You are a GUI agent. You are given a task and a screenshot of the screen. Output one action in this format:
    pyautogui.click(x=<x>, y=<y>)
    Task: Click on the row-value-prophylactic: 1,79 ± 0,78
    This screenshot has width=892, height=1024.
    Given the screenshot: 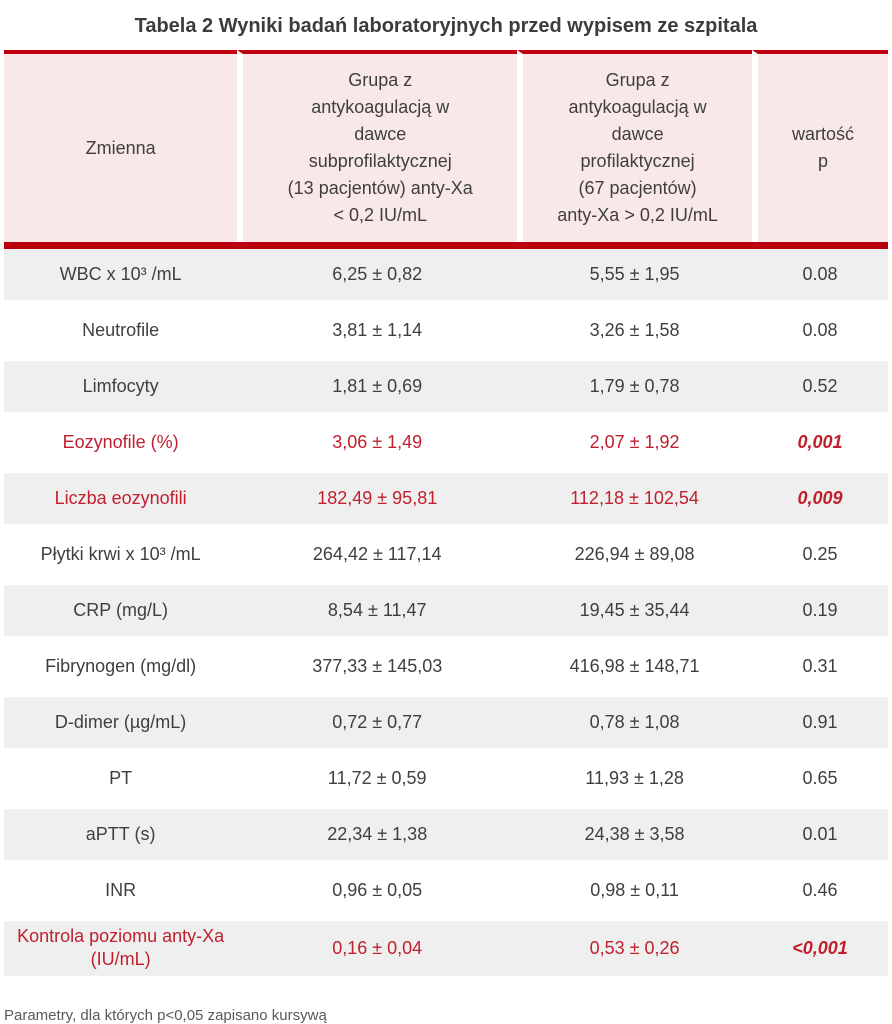 What is the action you would take?
    pyautogui.click(x=634, y=389)
    